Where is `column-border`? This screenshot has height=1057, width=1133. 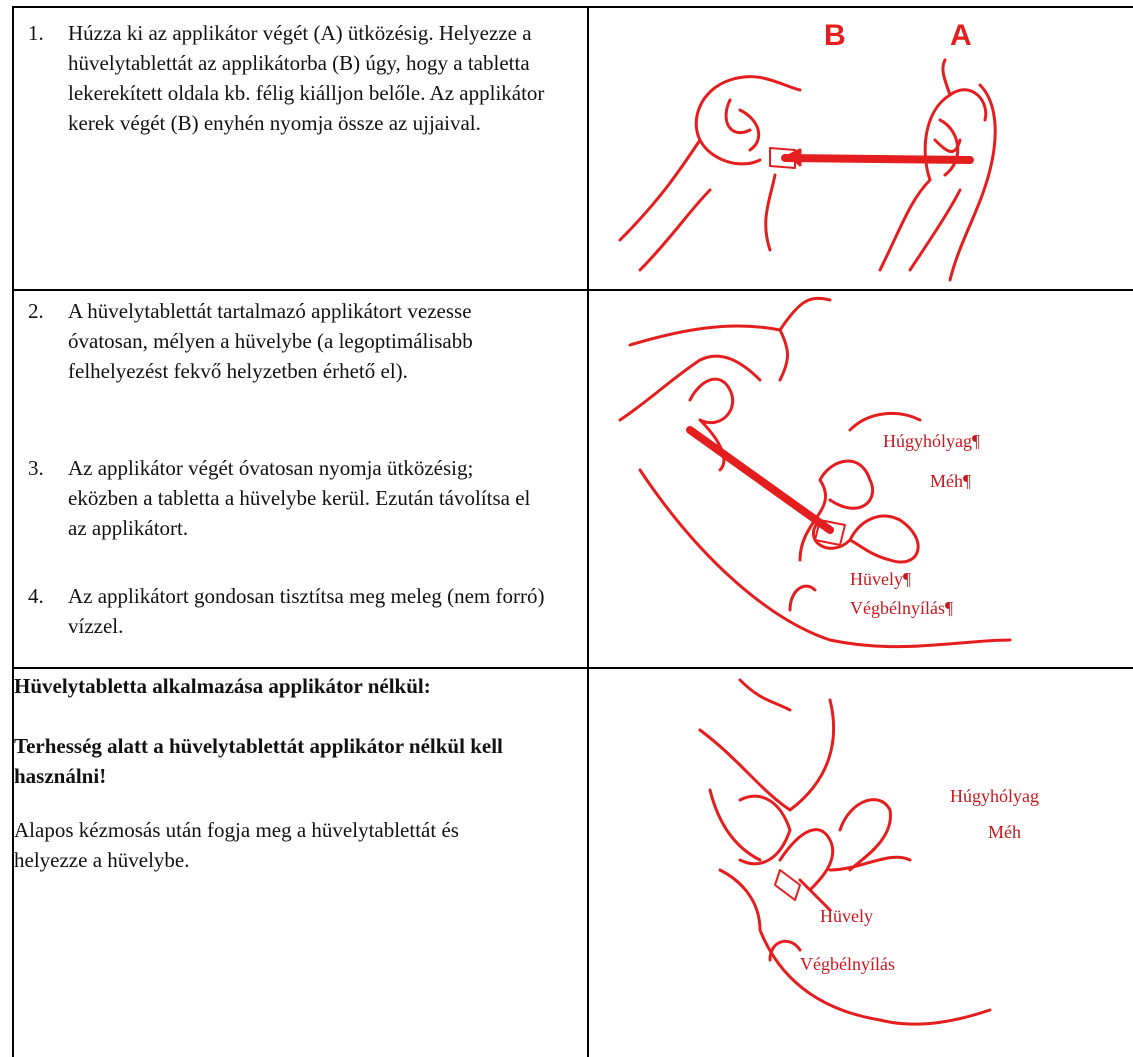 column-border is located at coordinates (588, 531).